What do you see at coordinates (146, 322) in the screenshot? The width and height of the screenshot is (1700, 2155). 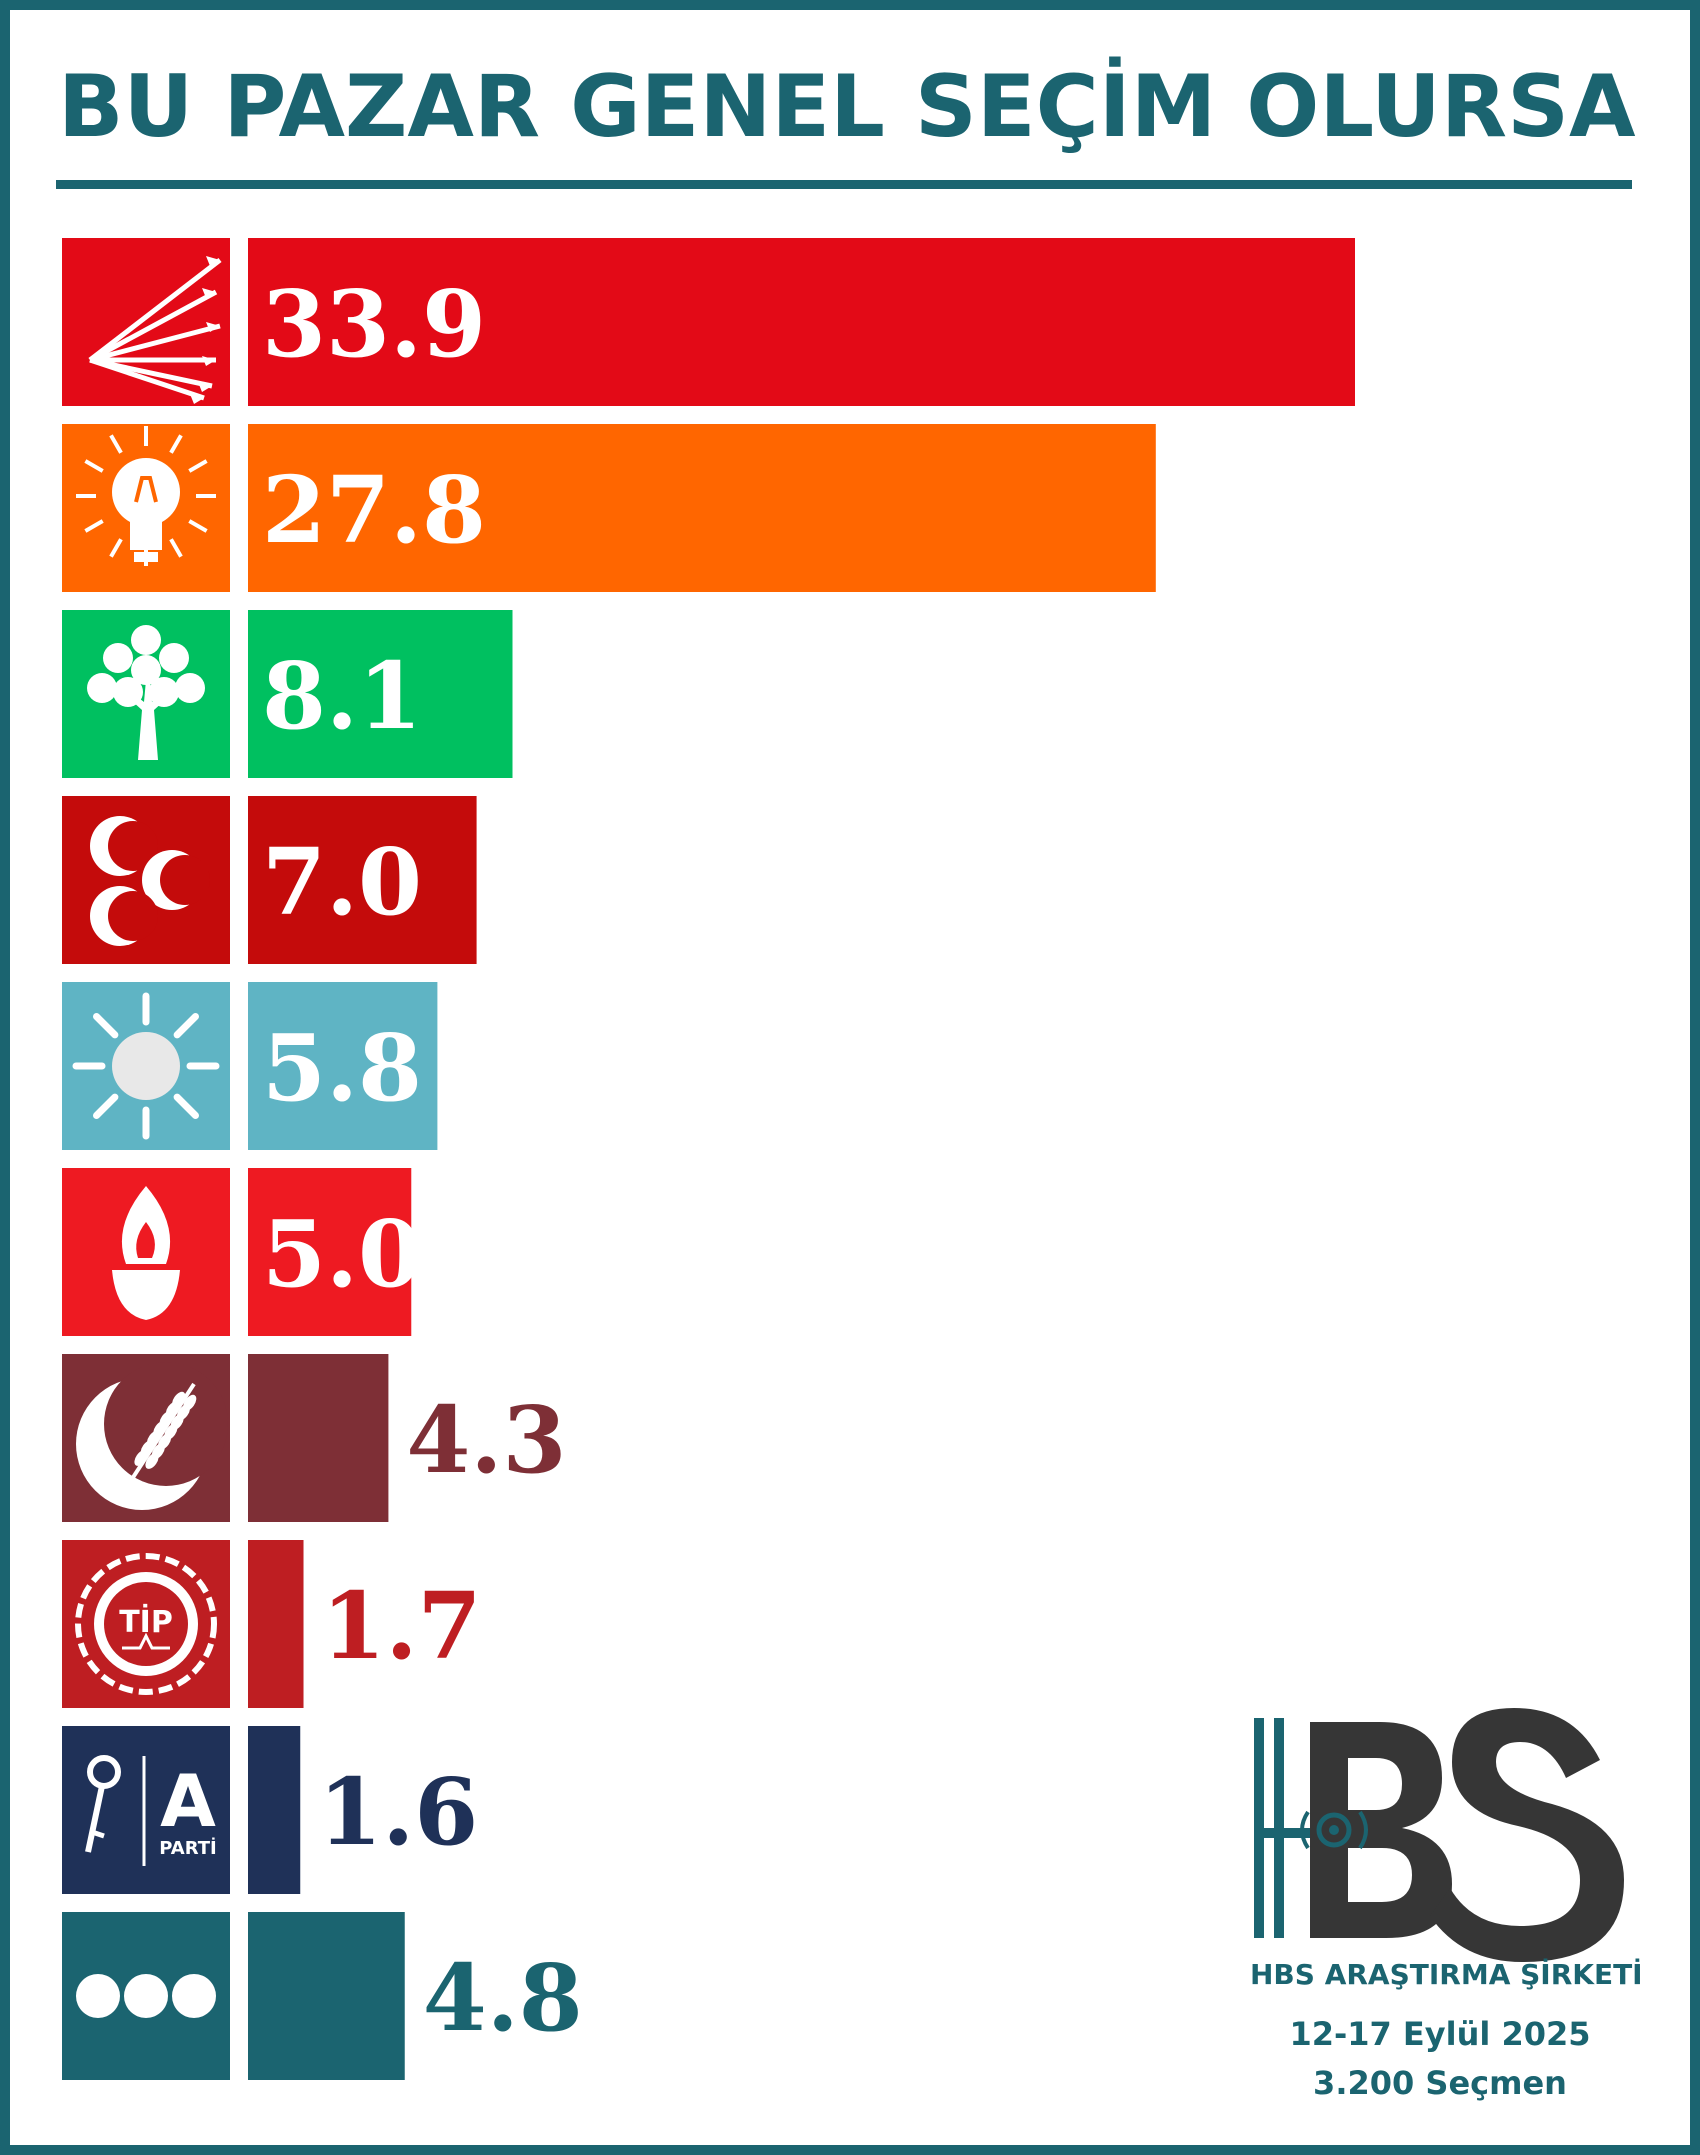 I see `six-arrows-icon` at bounding box center [146, 322].